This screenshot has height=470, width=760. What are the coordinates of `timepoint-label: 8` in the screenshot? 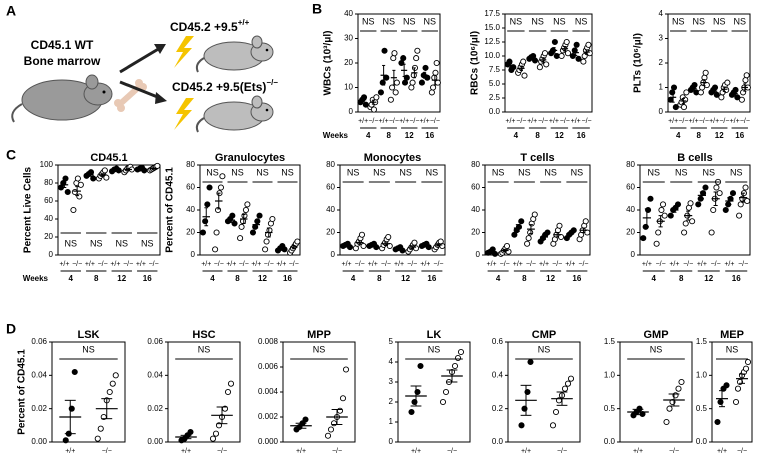 It's located at (379, 278).